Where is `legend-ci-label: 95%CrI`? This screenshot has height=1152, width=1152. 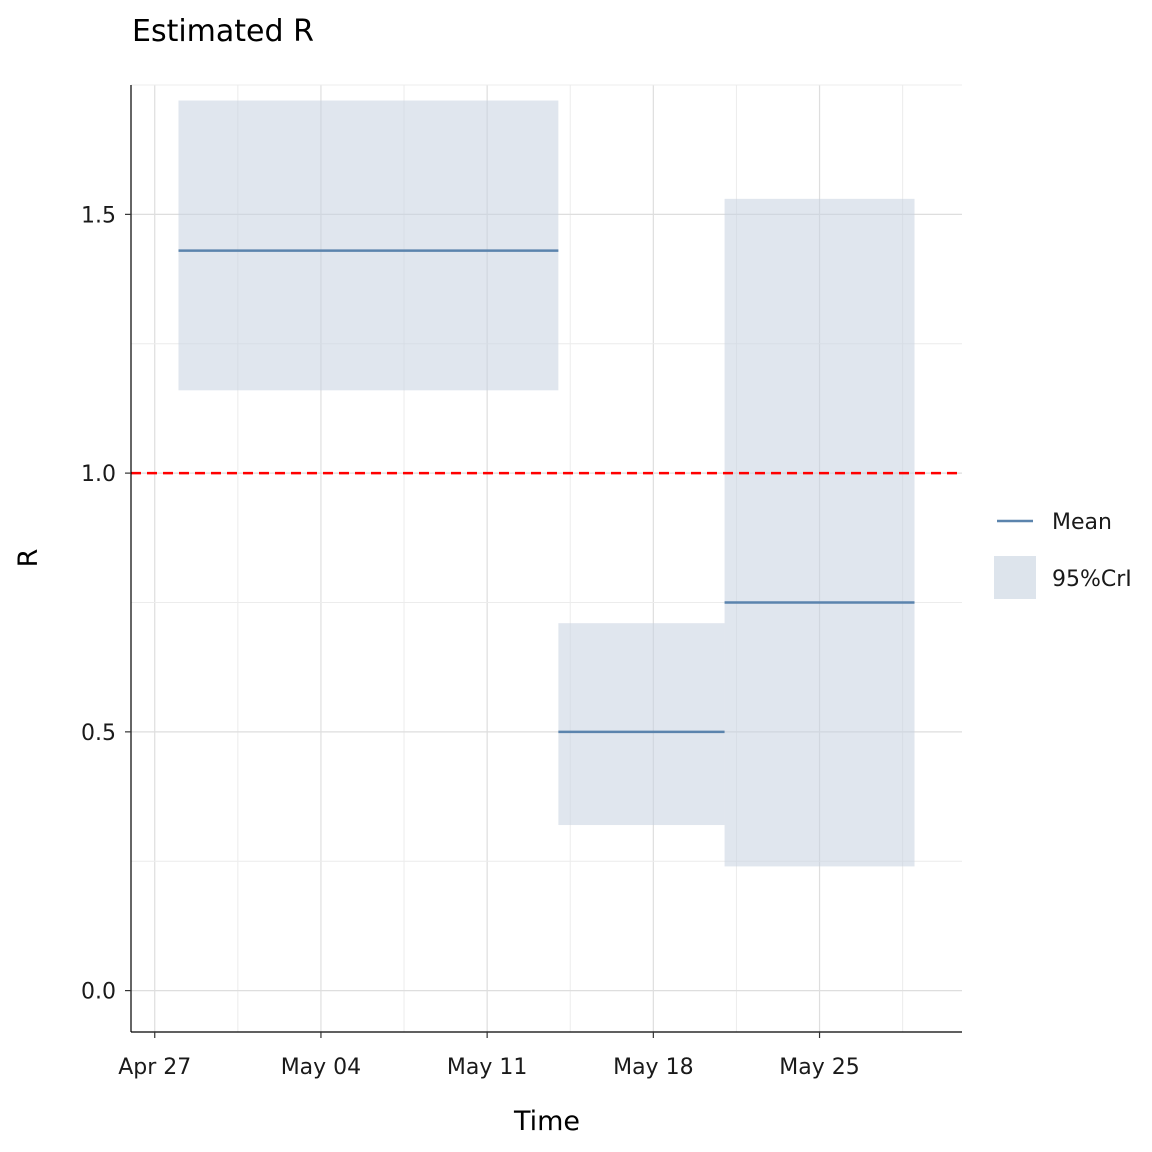 legend-ci-label: 95%CrI is located at coordinates (1092, 579).